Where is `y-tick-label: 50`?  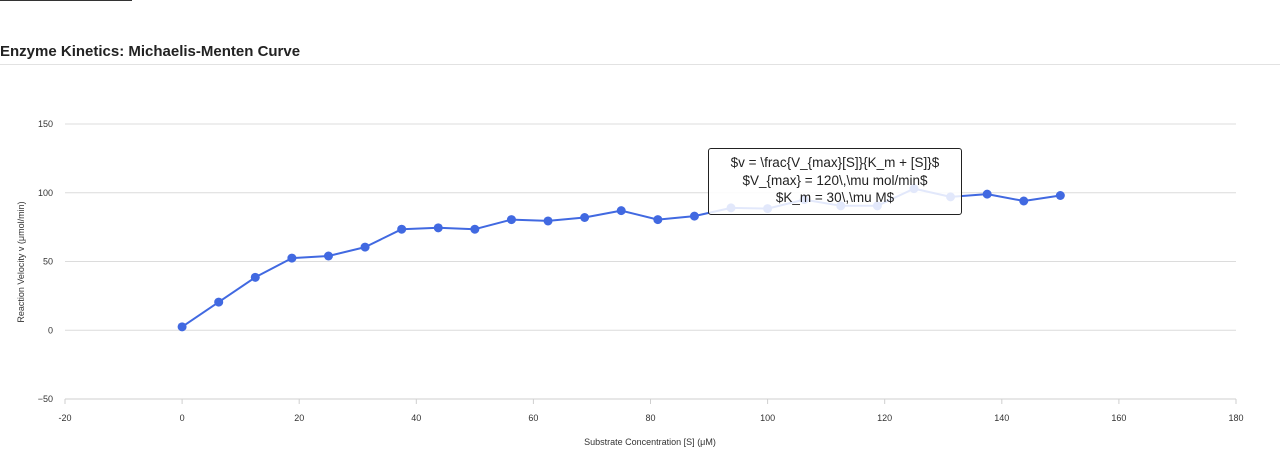 y-tick-label: 50 is located at coordinates (48, 262).